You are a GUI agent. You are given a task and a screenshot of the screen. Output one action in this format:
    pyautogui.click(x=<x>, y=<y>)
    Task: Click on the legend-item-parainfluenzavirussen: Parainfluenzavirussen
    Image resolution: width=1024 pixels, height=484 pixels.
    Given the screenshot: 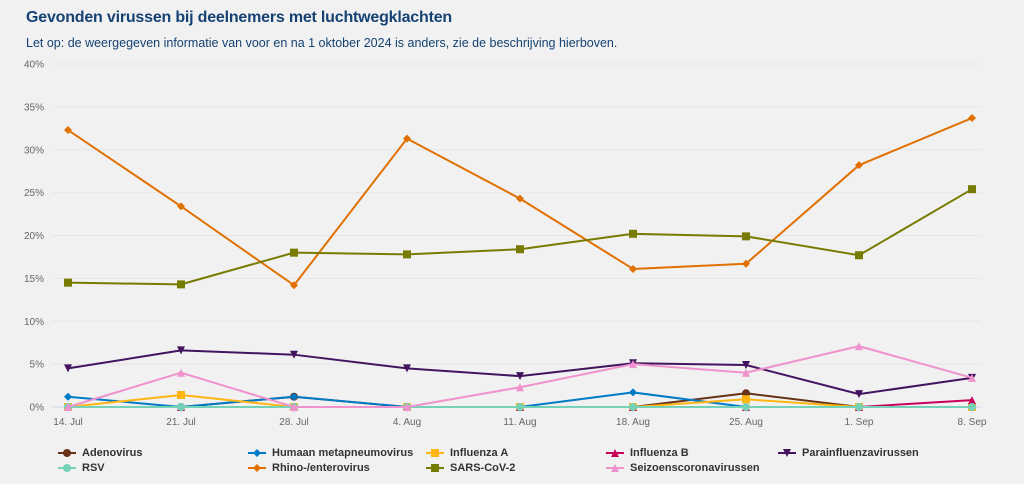 What is the action you would take?
    pyautogui.click(x=848, y=453)
    